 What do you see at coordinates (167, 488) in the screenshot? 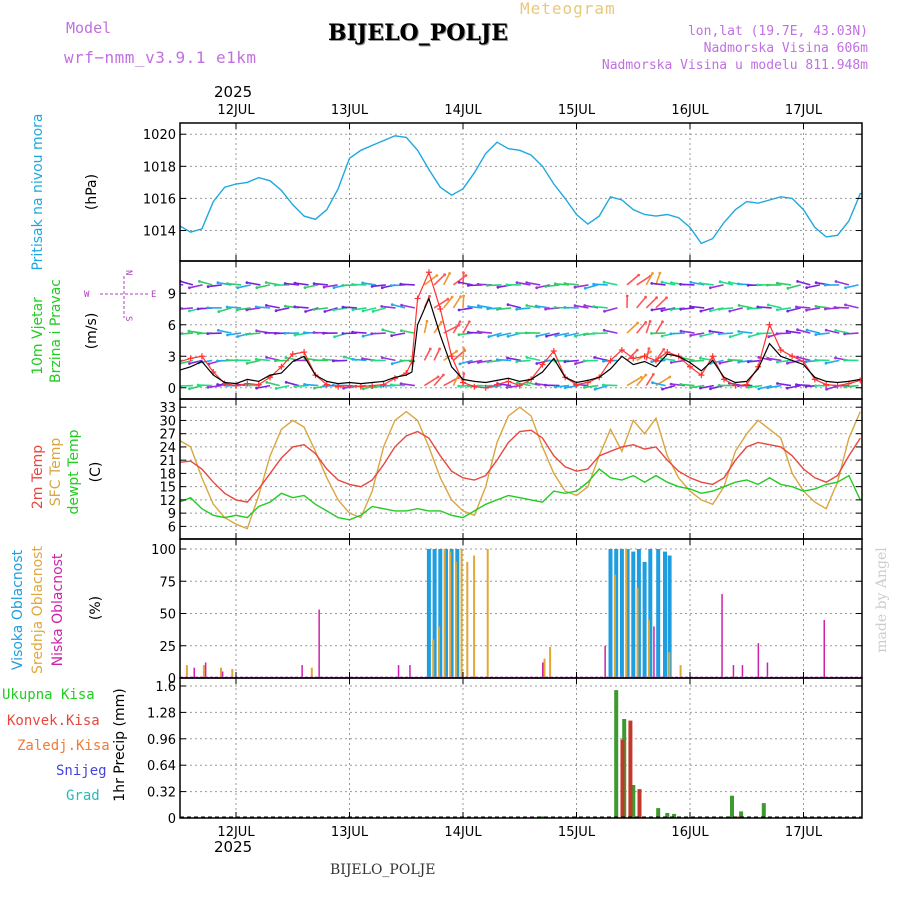
I see `ytick-label: 15` at bounding box center [167, 488].